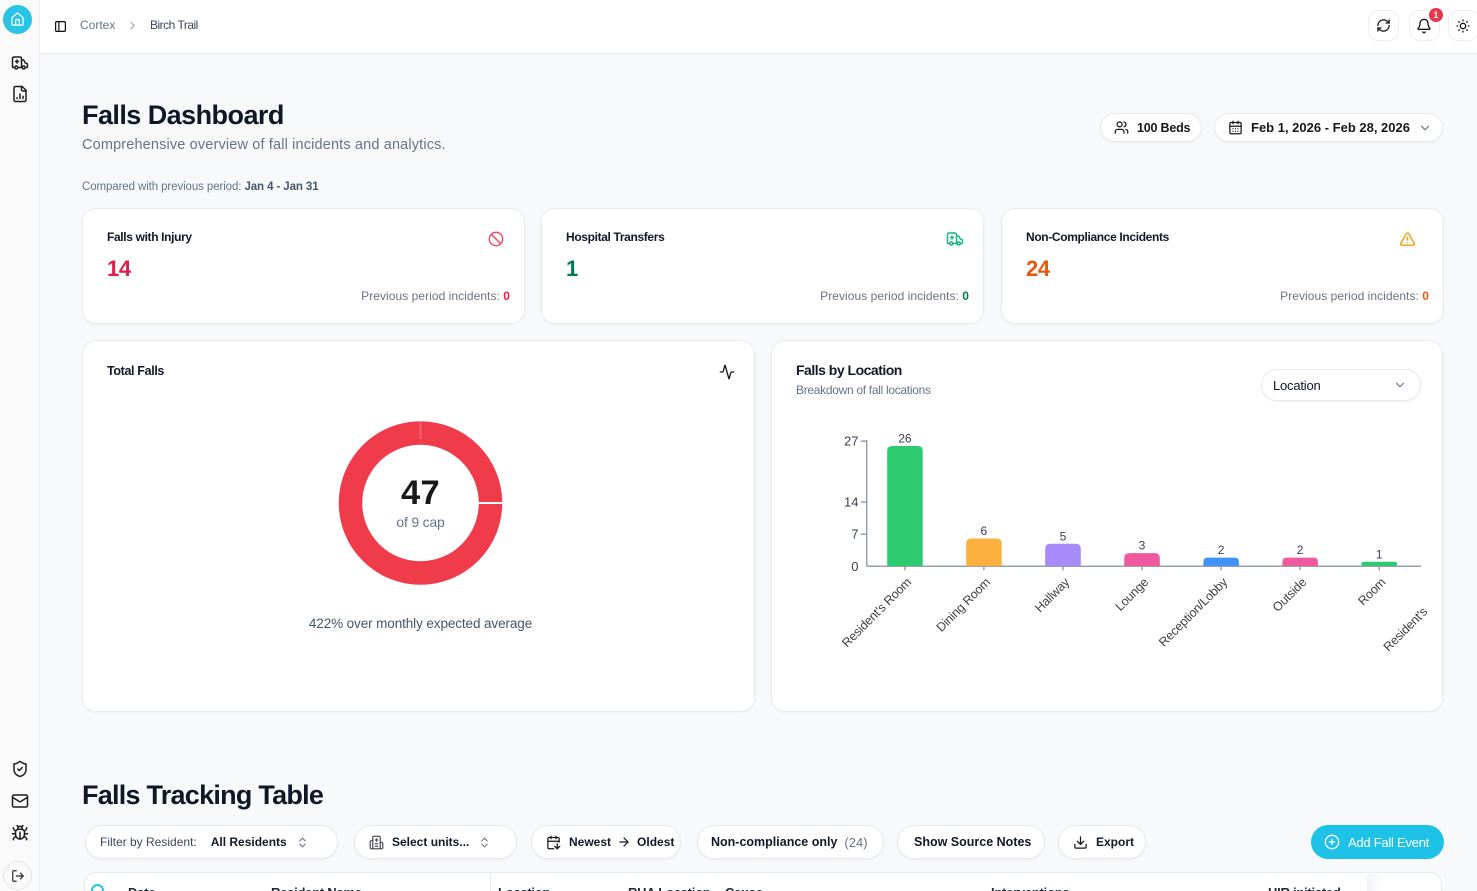 The width and height of the screenshot is (1477, 891). Describe the element at coordinates (963, 604) in the screenshot. I see `svg-text: Dining Room` at that location.